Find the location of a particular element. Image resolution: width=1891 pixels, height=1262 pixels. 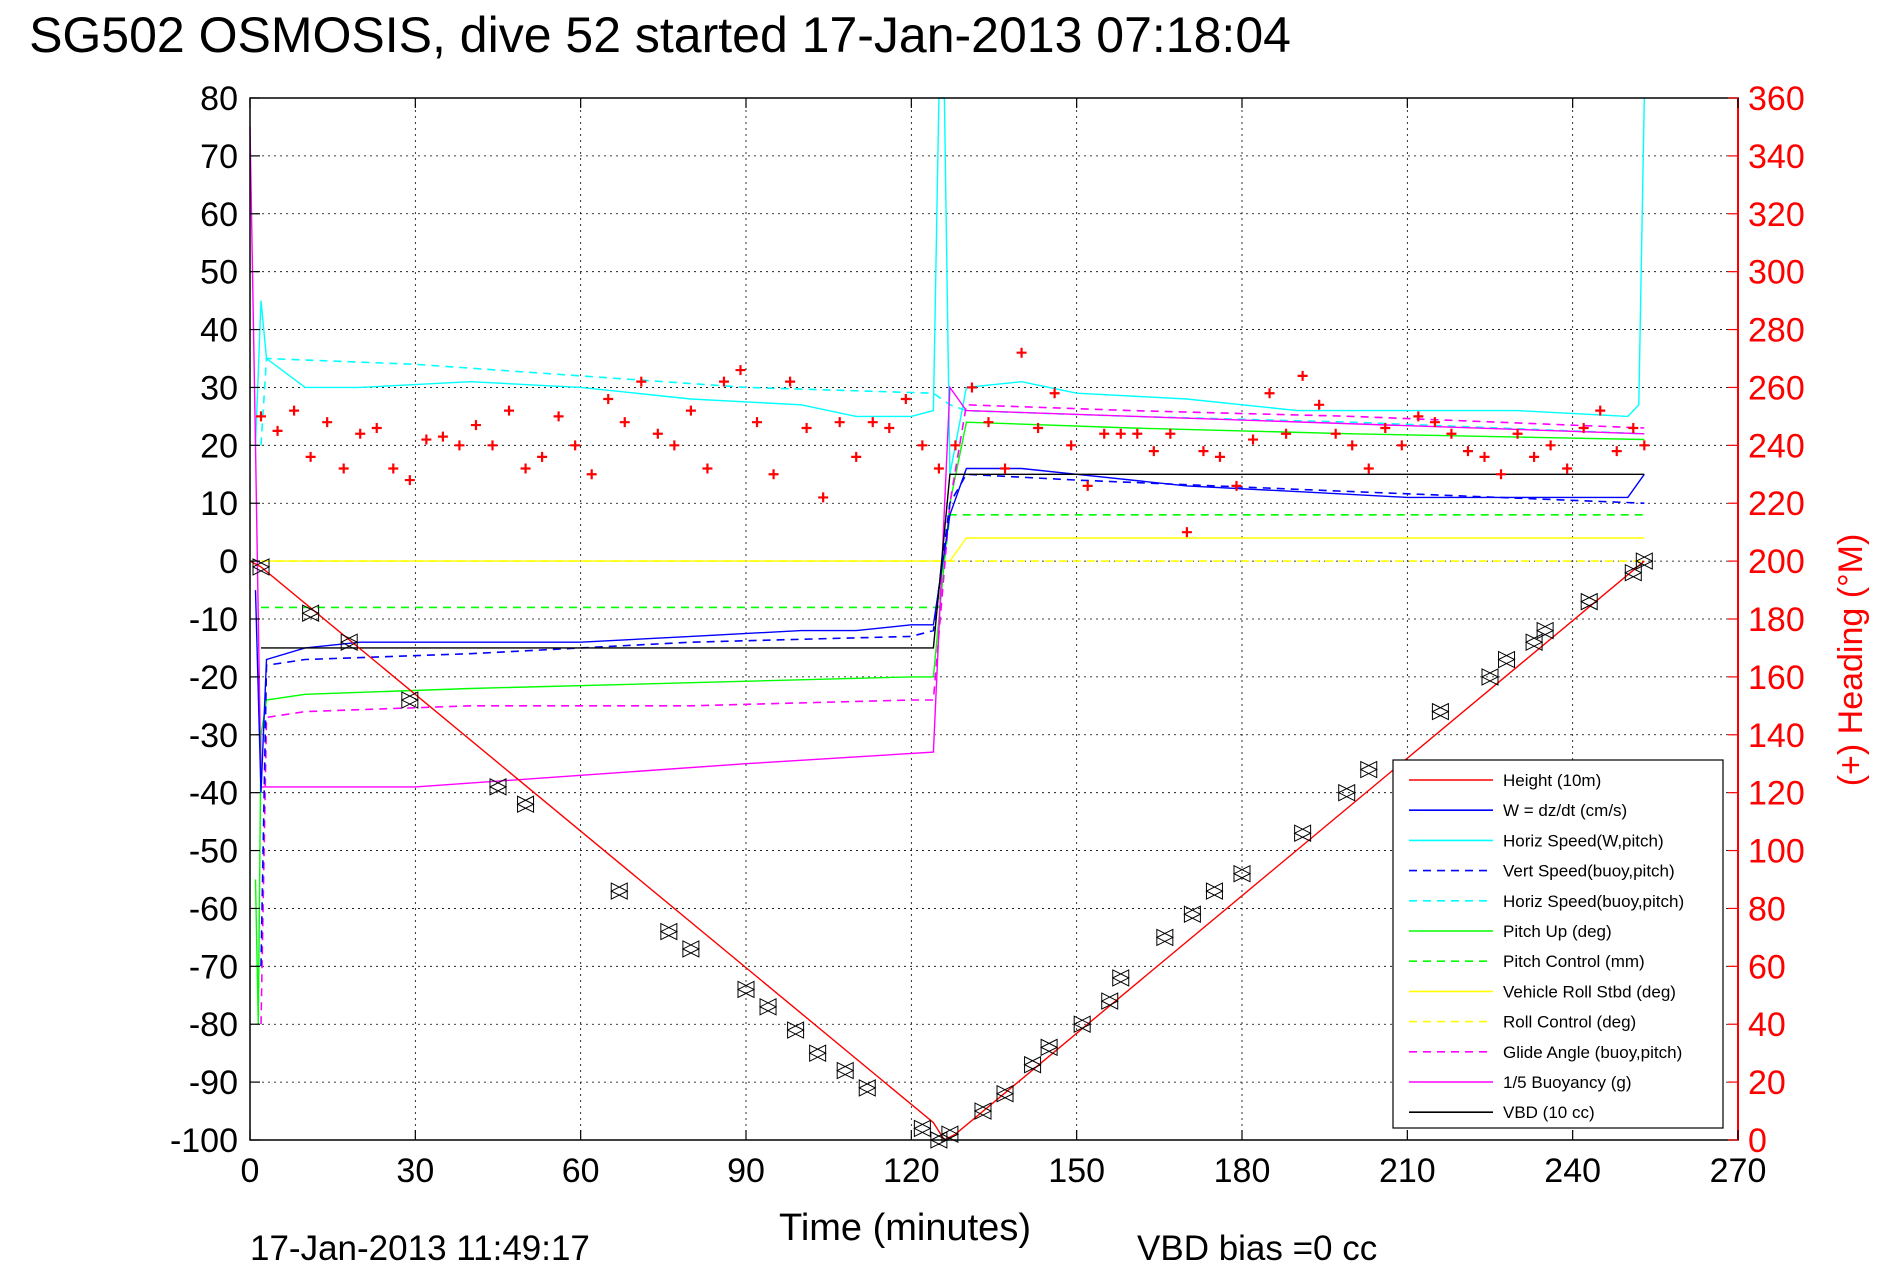

right-tick-label: 0 is located at coordinates (1757, 1141).